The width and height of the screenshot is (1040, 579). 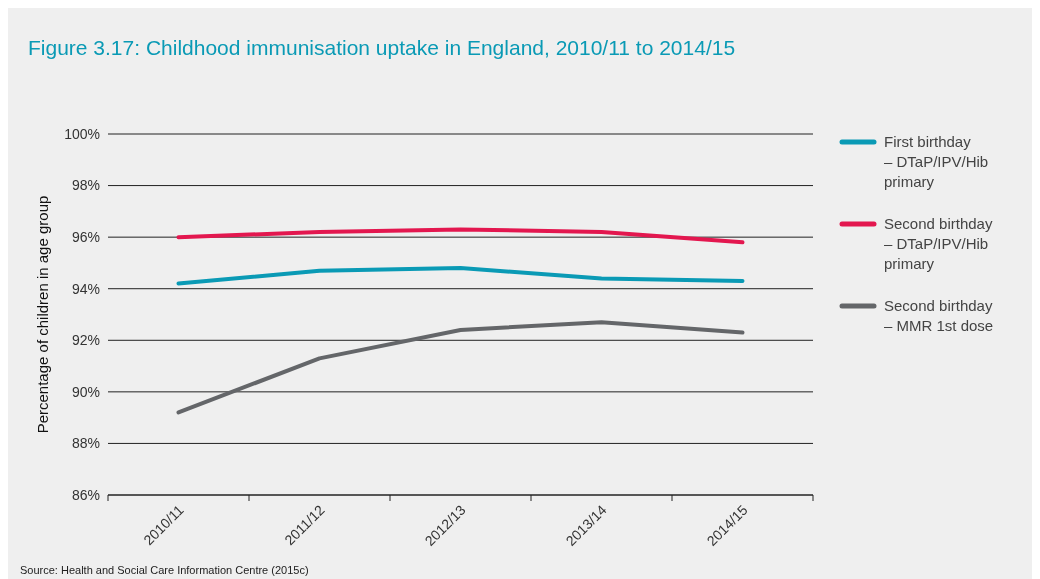 I want to click on y-axis-title: Percentage of children in age group, so click(x=42, y=314).